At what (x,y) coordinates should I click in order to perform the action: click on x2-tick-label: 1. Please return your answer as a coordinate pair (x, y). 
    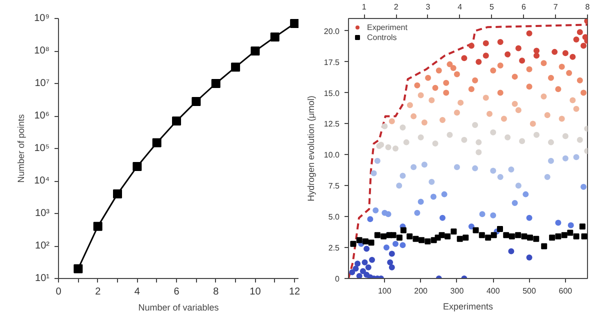
    Looking at the image, I should click on (364, 7).